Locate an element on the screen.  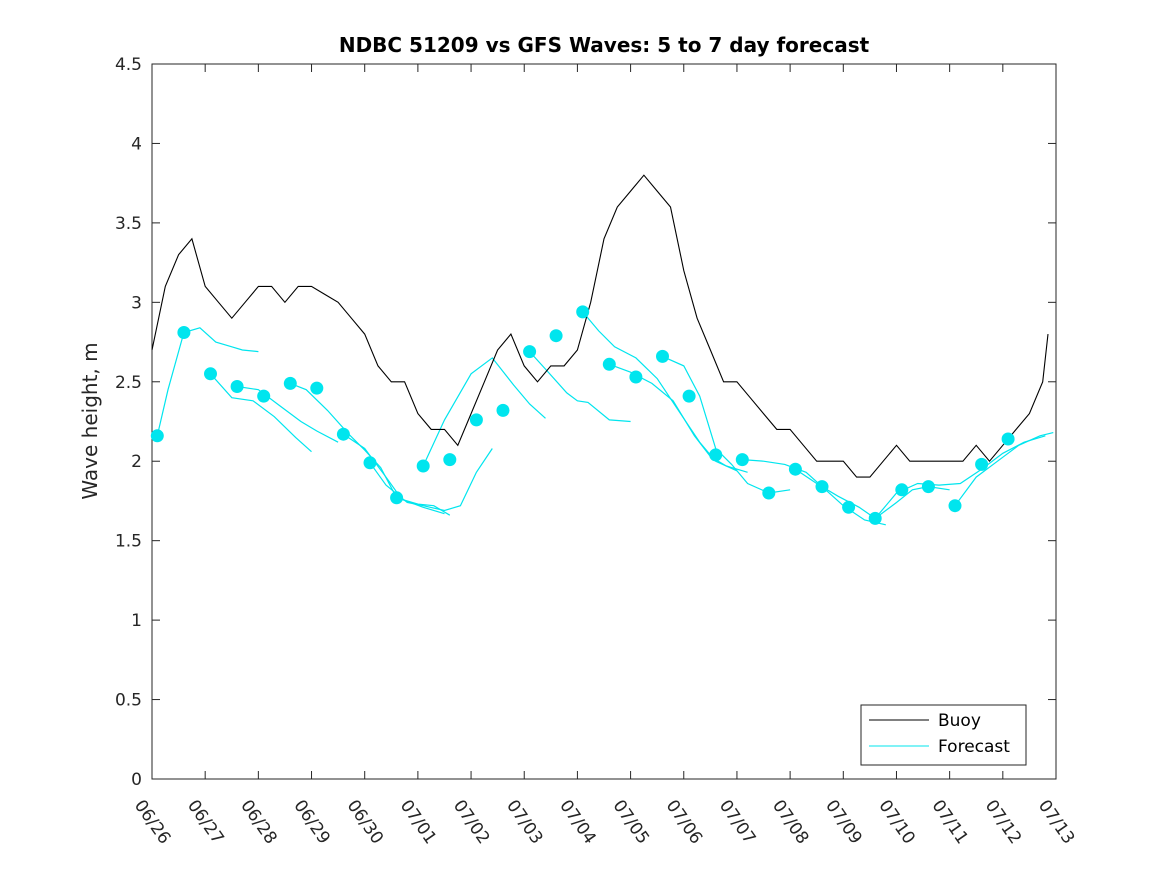
x-tick-label: 07/04 is located at coordinates (577, 822).